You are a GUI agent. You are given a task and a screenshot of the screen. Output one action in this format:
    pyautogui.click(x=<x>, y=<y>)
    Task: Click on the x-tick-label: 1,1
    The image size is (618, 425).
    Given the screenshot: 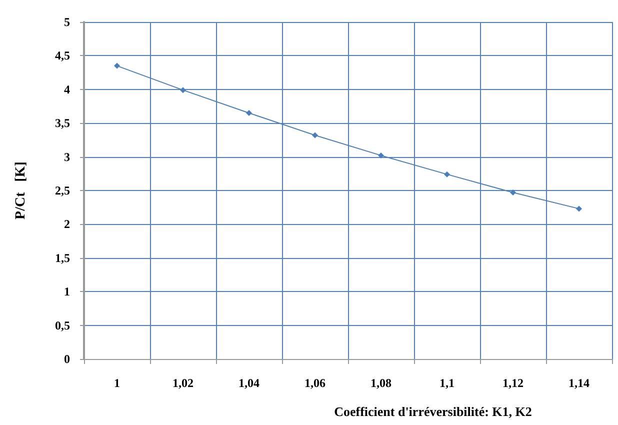 What is the action you would take?
    pyautogui.click(x=447, y=383)
    